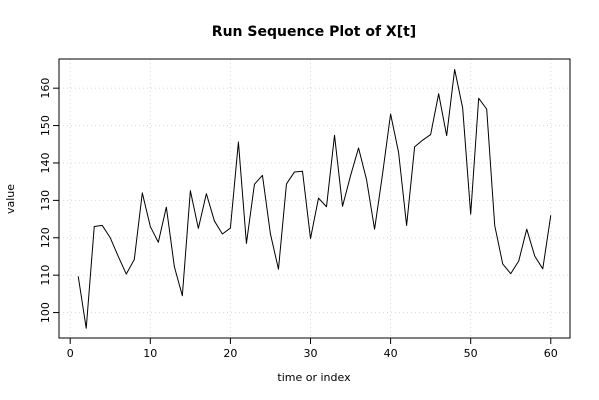  What do you see at coordinates (45, 125) in the screenshot?
I see `y-tick-label: 150` at bounding box center [45, 125].